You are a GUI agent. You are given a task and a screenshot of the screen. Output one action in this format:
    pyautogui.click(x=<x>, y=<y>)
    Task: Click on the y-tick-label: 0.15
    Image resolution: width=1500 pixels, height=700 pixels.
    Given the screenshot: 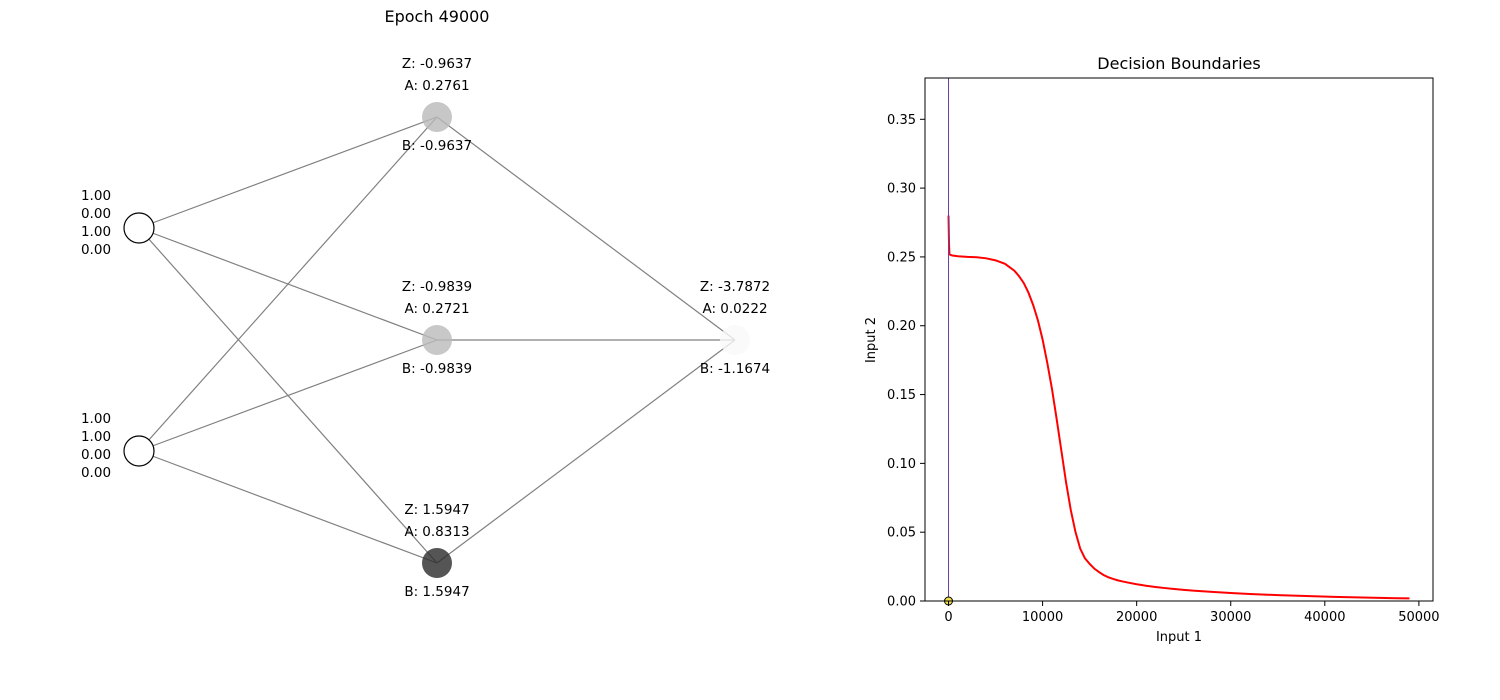 What is the action you would take?
    pyautogui.click(x=901, y=395)
    